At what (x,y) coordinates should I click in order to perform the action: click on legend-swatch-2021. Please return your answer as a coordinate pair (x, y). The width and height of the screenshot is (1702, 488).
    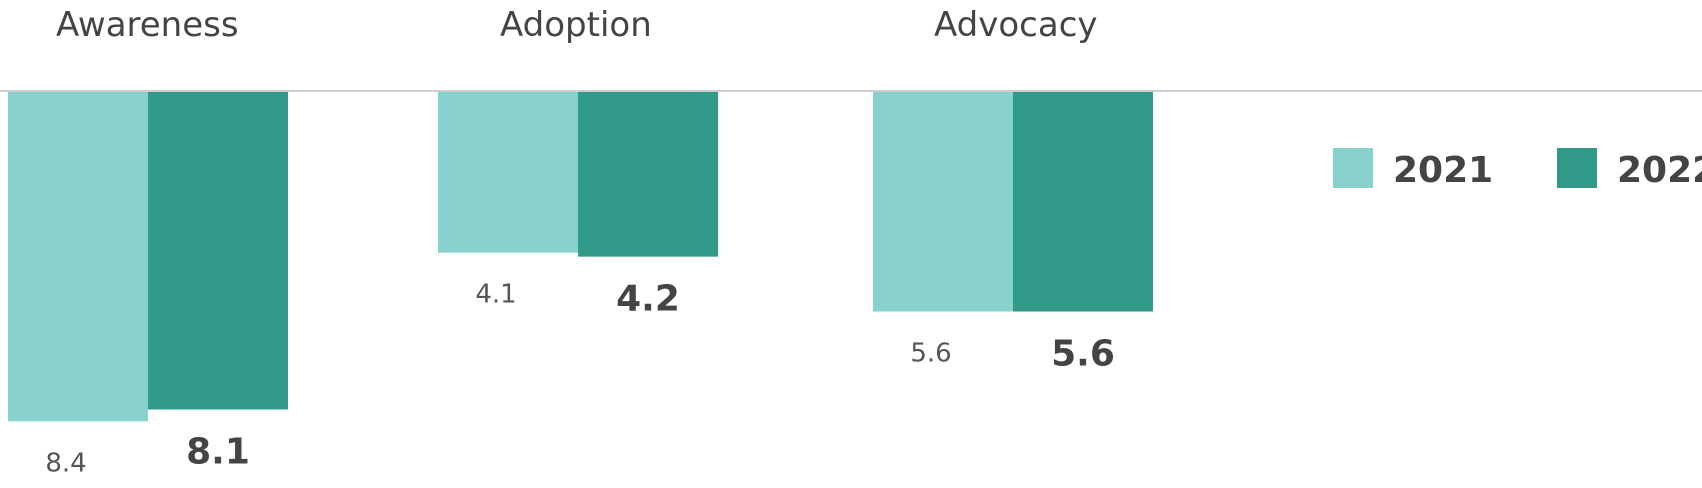
    Looking at the image, I should click on (1353, 168).